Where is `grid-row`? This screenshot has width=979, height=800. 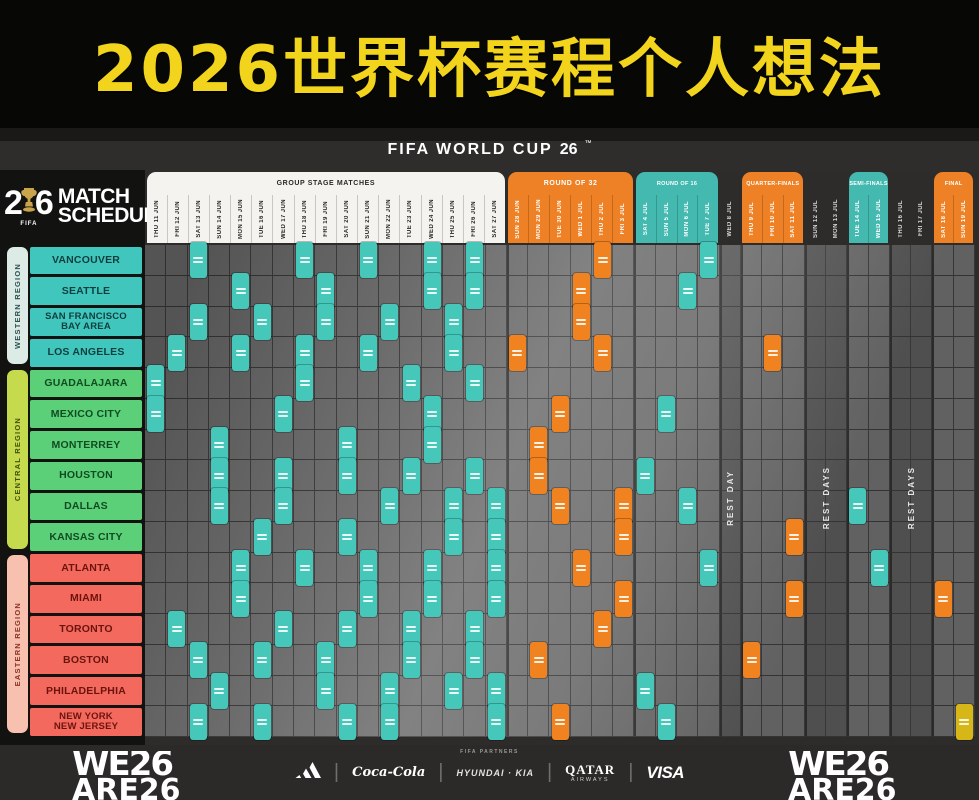 grid-row is located at coordinates (560, 260).